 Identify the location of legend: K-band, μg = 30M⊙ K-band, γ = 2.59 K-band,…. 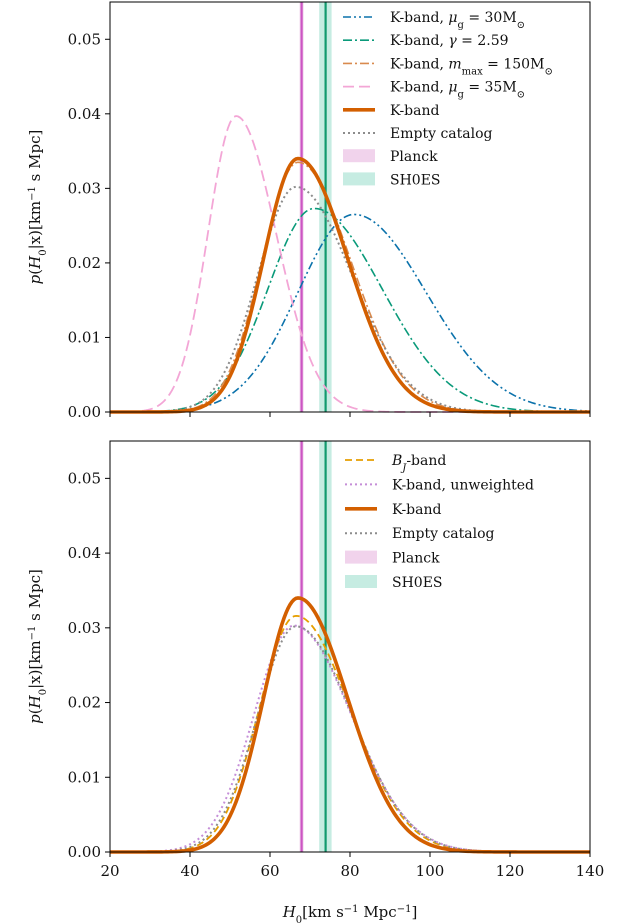
(448, 99).